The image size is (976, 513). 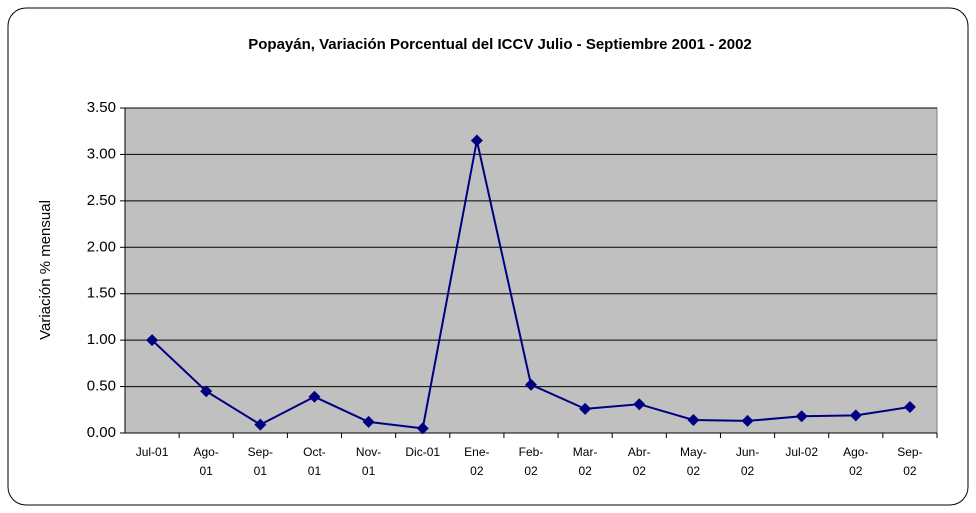 I want to click on y-tick-label: 0.00, so click(x=101, y=432).